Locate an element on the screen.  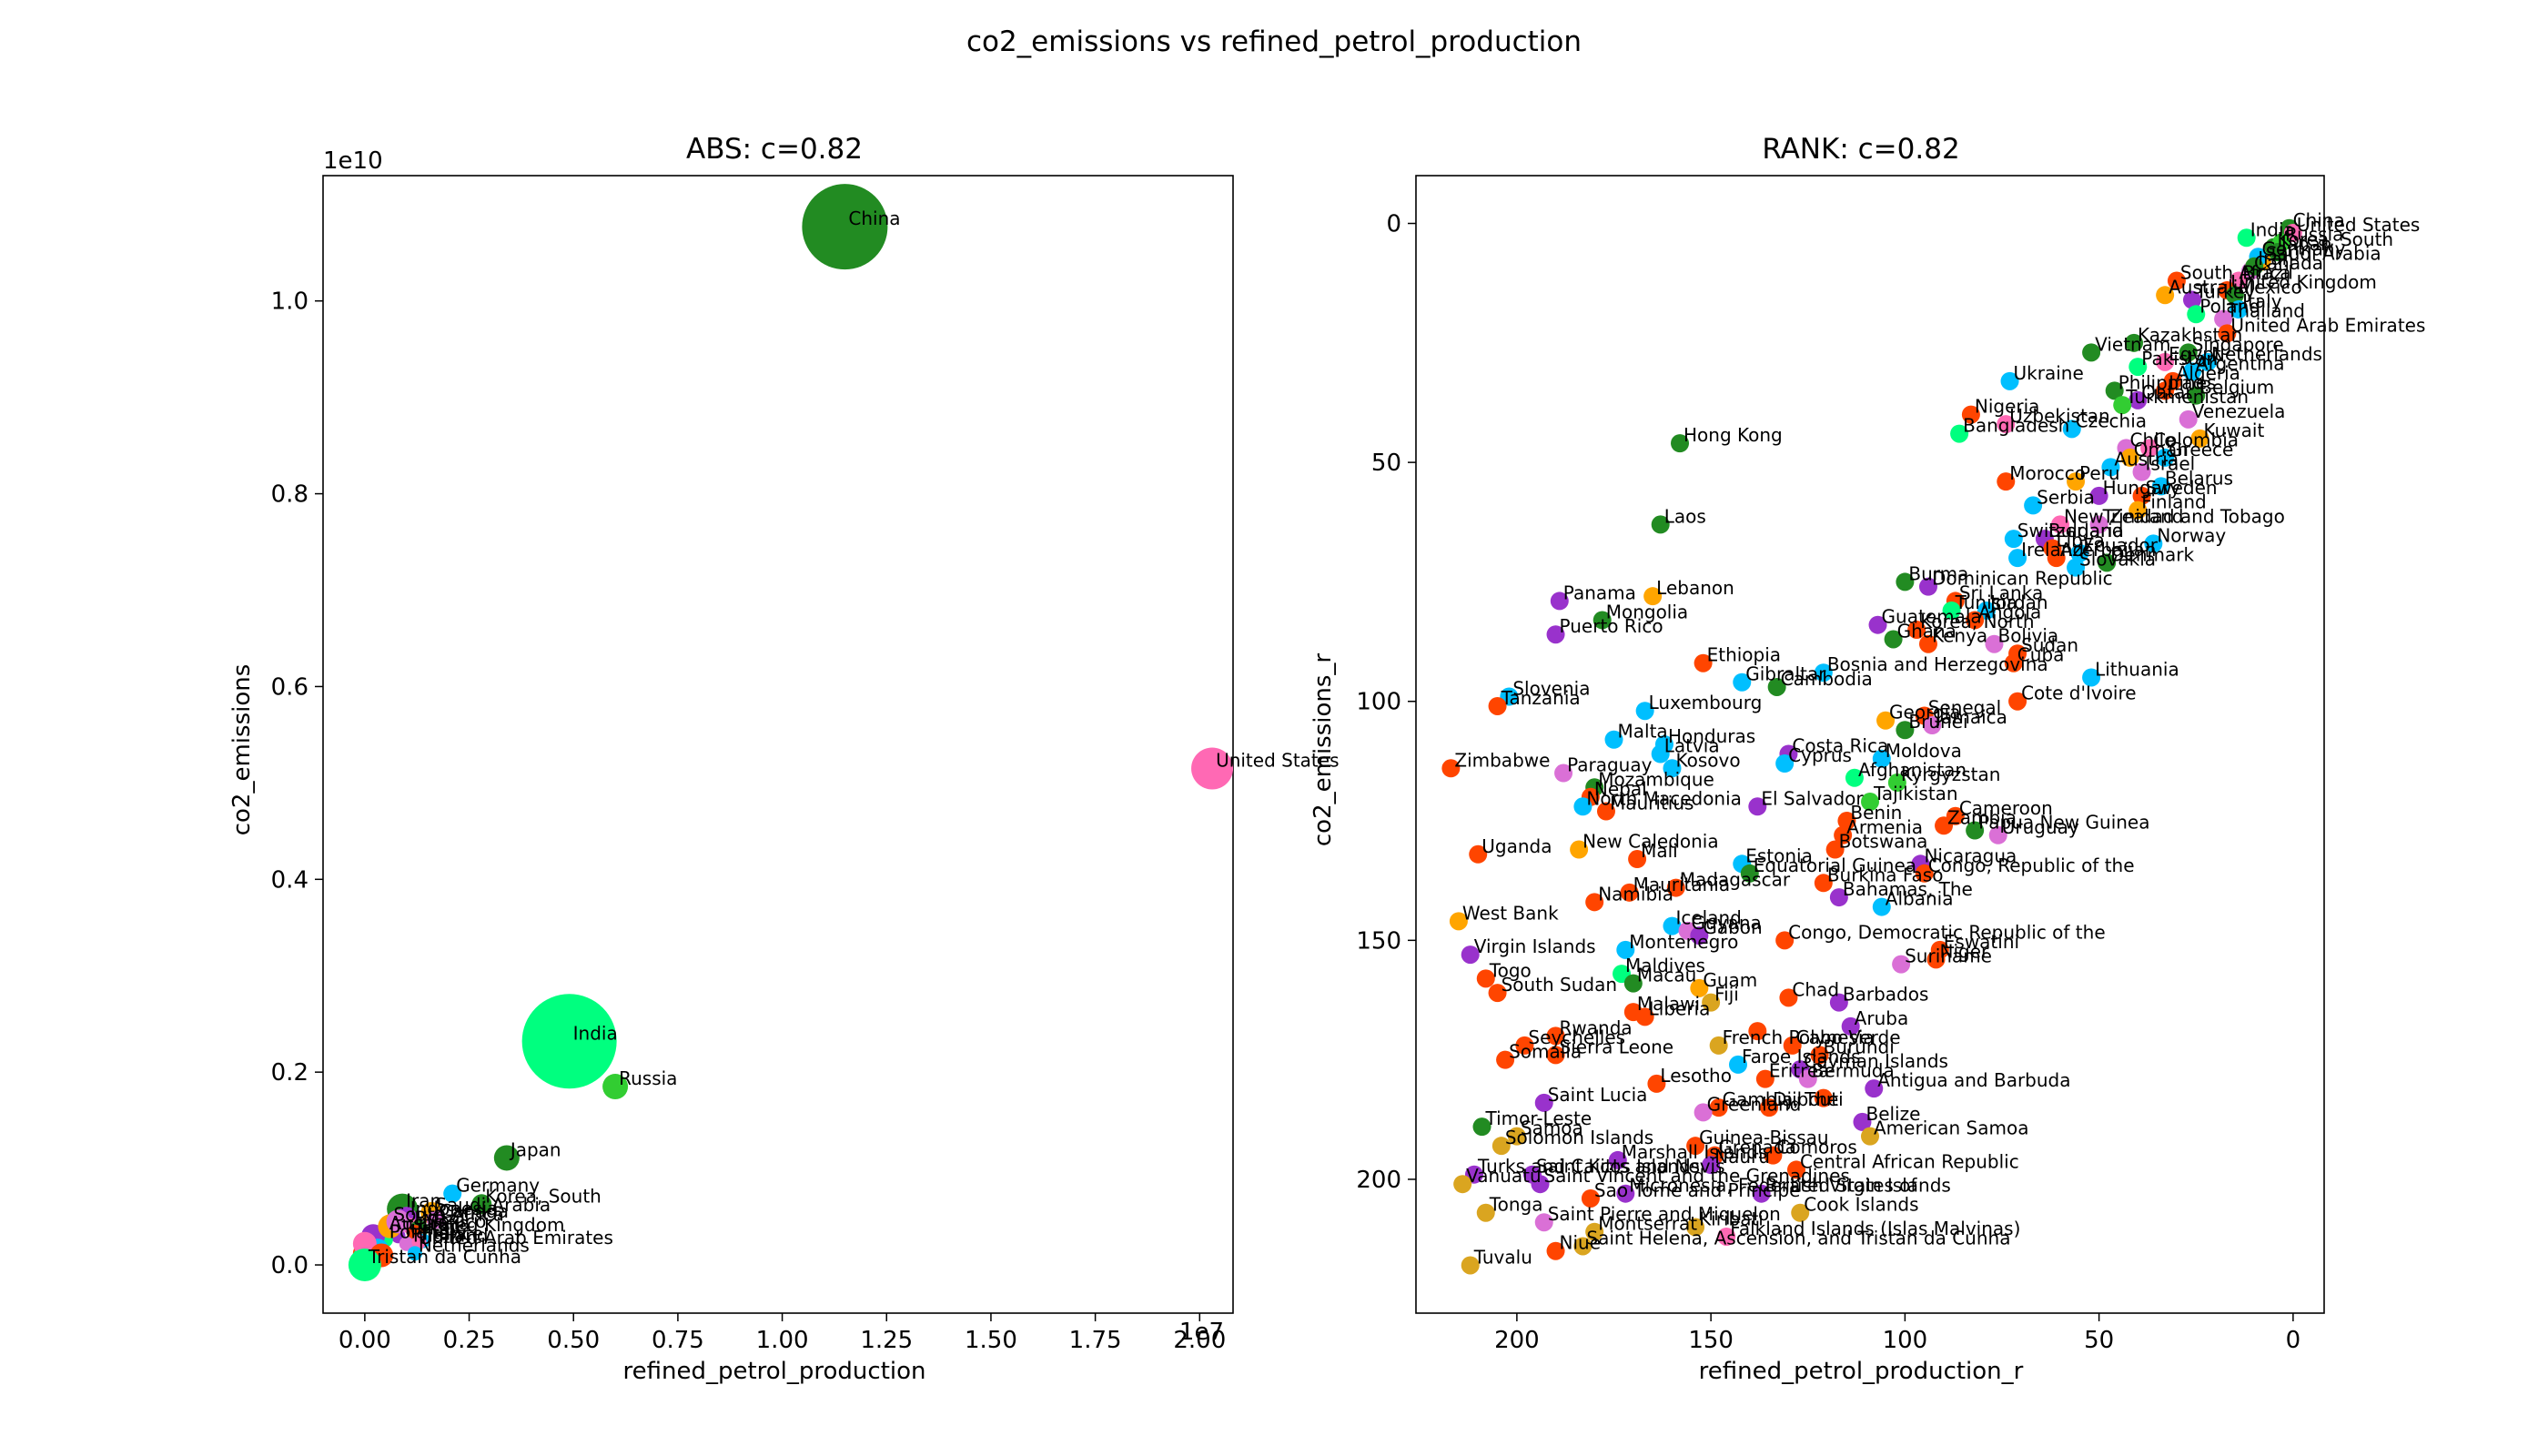
rank-point-label: Bosnia and Herzegovina is located at coordinates (1938, 664).